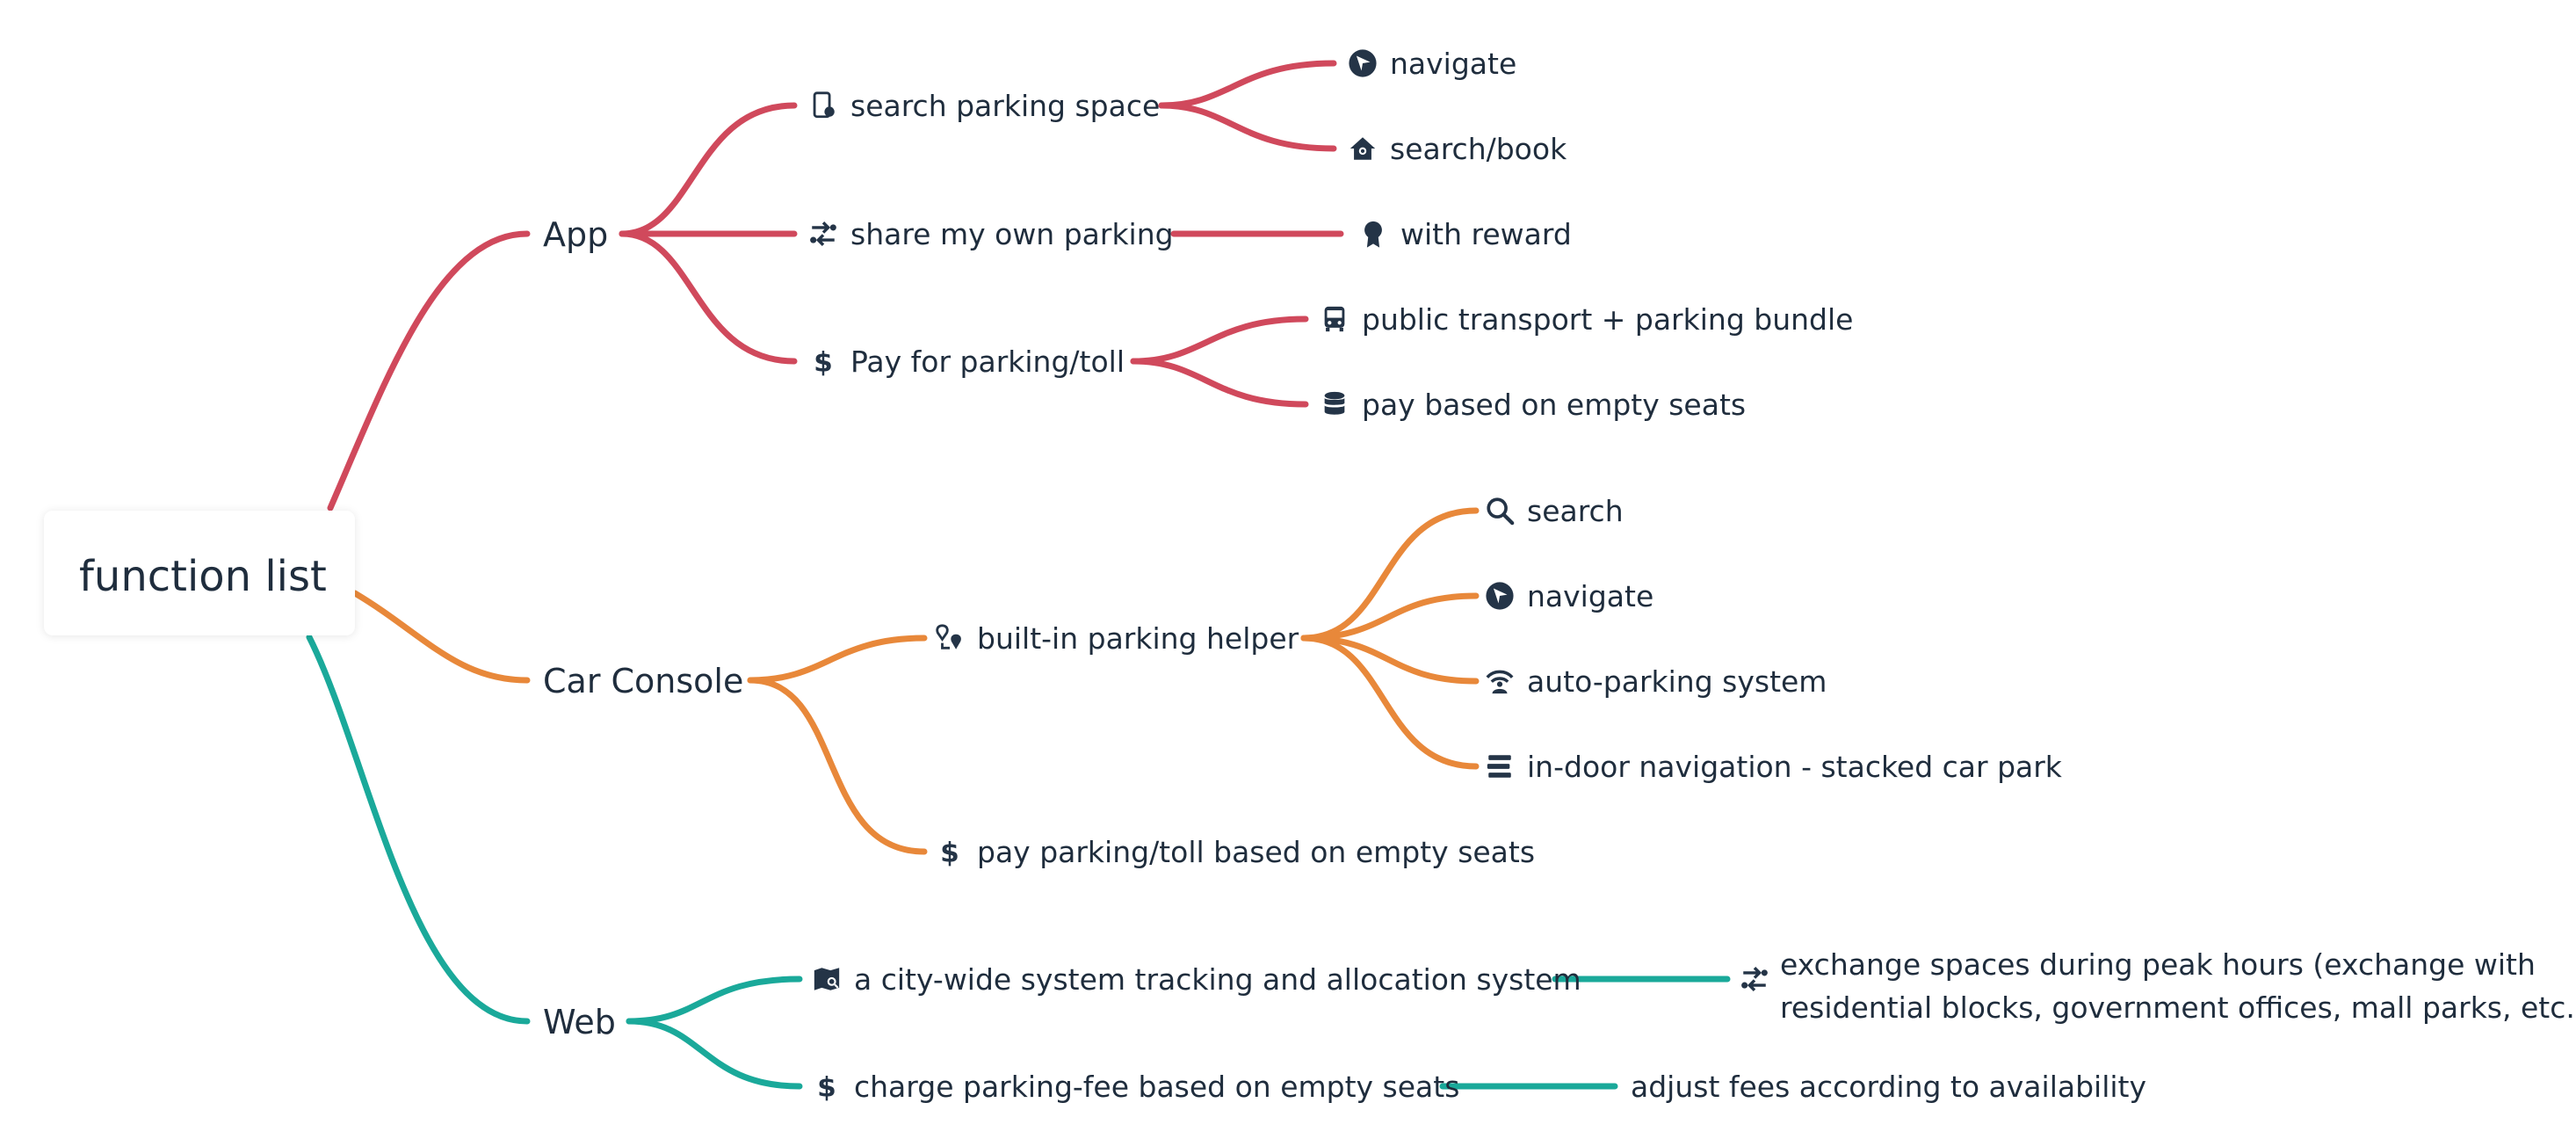 Image resolution: width=2576 pixels, height=1139 pixels. What do you see at coordinates (823, 105) in the screenshot?
I see `phone-pin-icon` at bounding box center [823, 105].